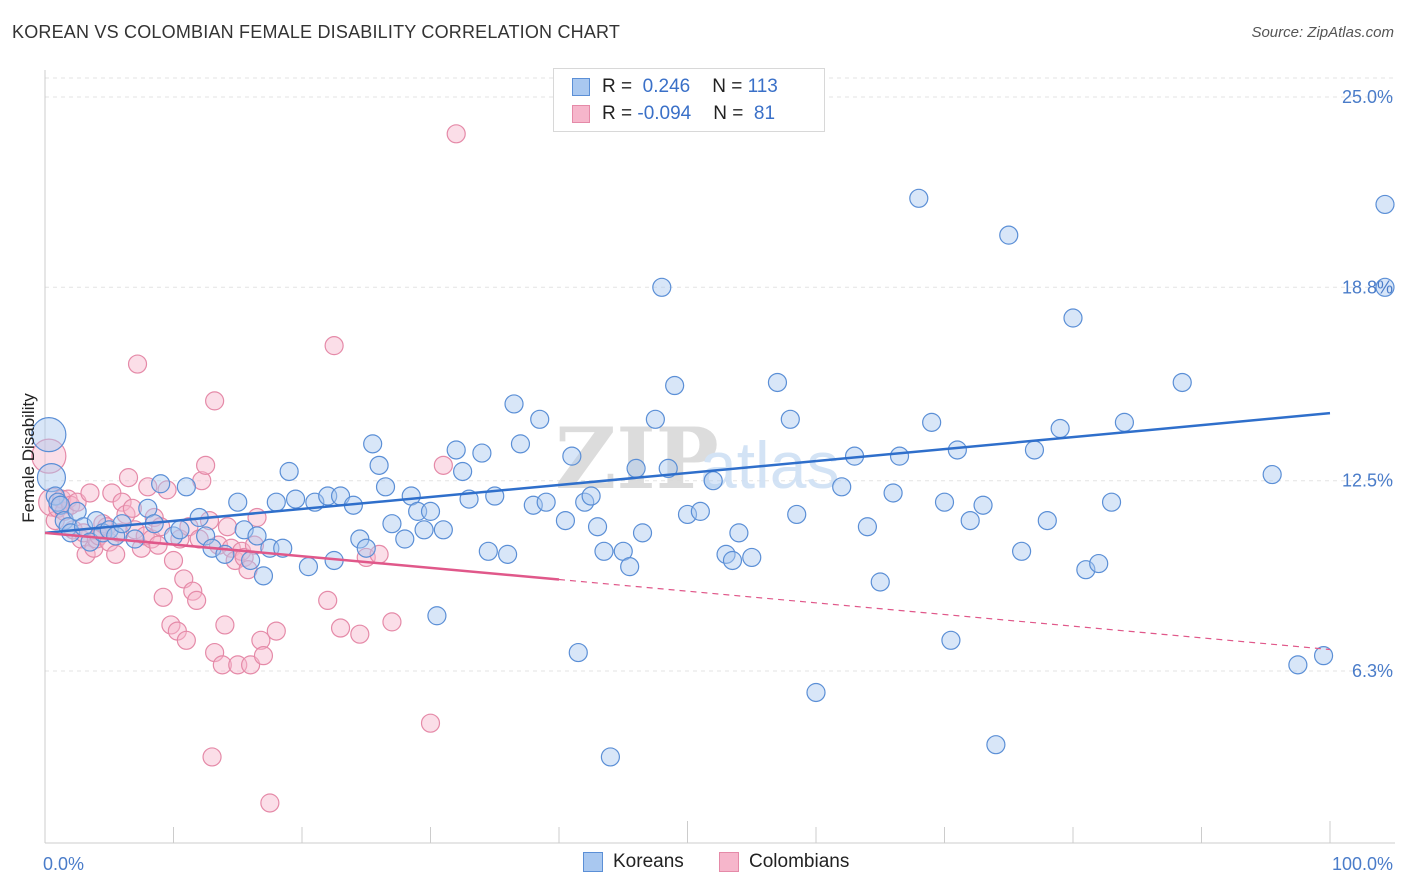 This screenshot has height=892, width=1406. What do you see at coordinates (730, 86) in the screenshot?
I see `legend-n-label: N =` at bounding box center [730, 86].